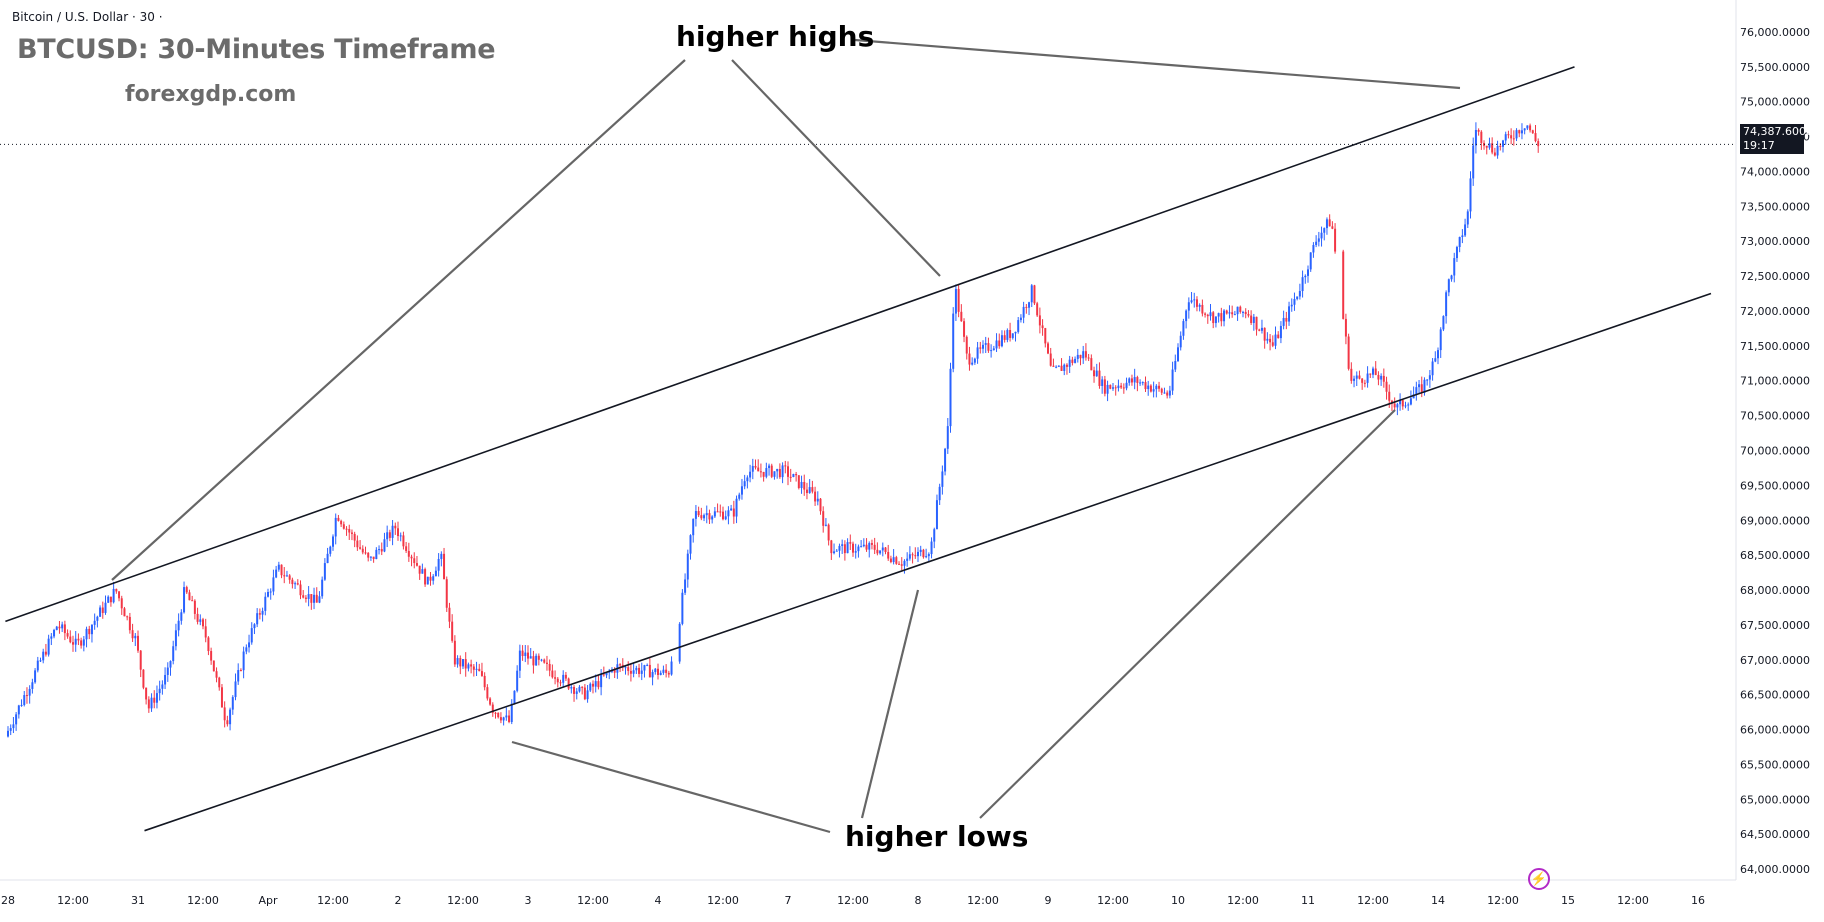 The height and width of the screenshot is (922, 1824). What do you see at coordinates (1775, 625) in the screenshot?
I see `price-tick-label: 67,500.0000` at bounding box center [1775, 625].